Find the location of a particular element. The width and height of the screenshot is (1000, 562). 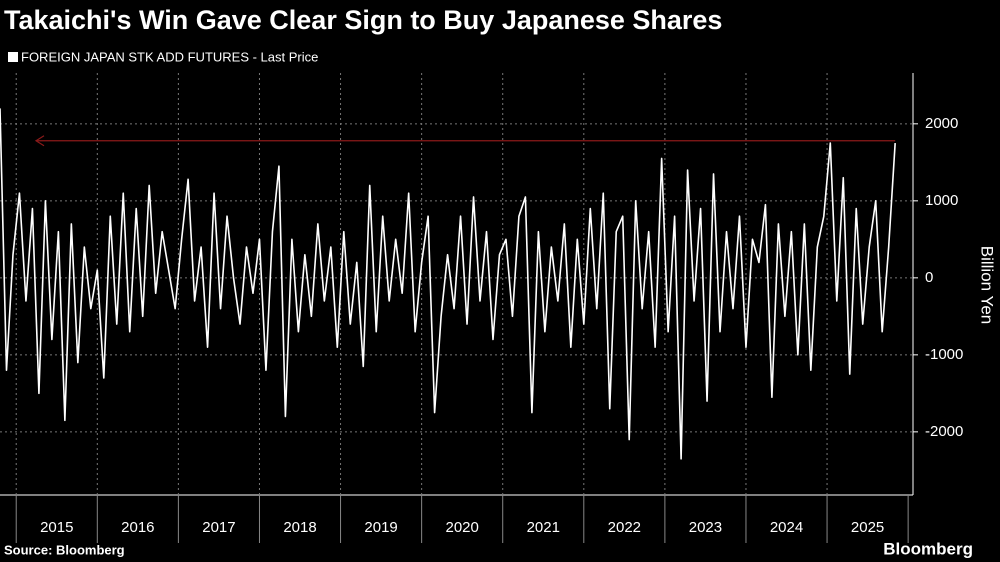

reference-arrow is located at coordinates (39, 141).